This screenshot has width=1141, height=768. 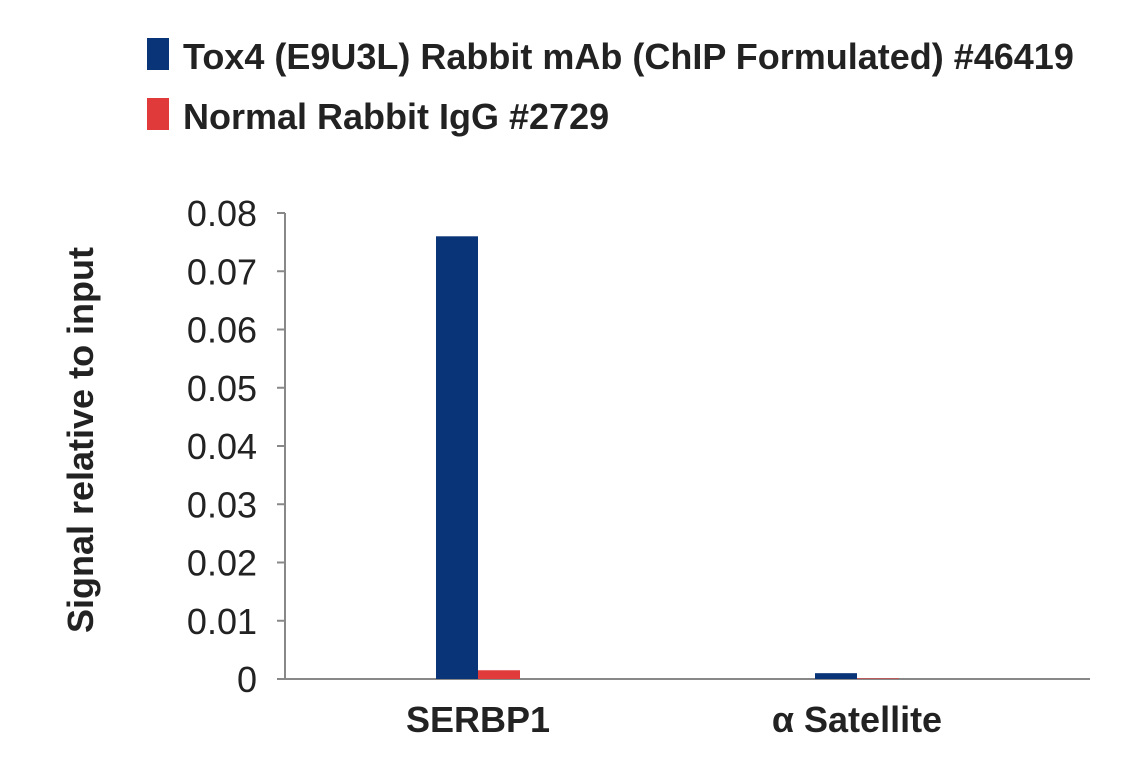 What do you see at coordinates (222, 504) in the screenshot?
I see `y-tick-label: 0.03` at bounding box center [222, 504].